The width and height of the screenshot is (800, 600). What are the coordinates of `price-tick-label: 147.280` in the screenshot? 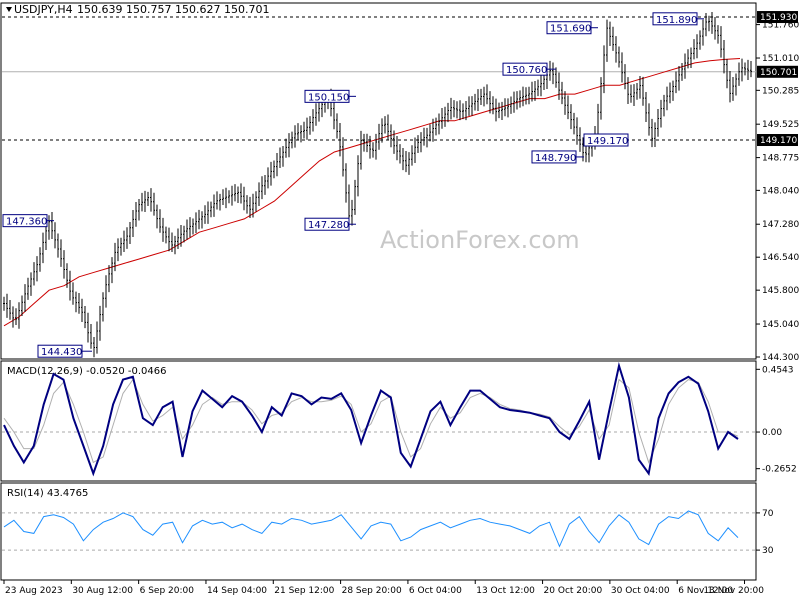 It's located at (780, 225).